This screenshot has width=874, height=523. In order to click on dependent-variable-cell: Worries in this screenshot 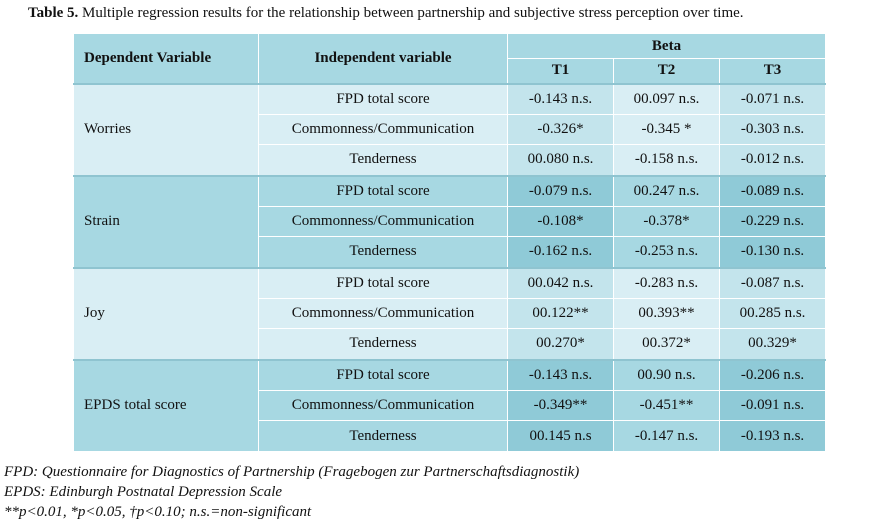, I will do `click(166, 129)`.